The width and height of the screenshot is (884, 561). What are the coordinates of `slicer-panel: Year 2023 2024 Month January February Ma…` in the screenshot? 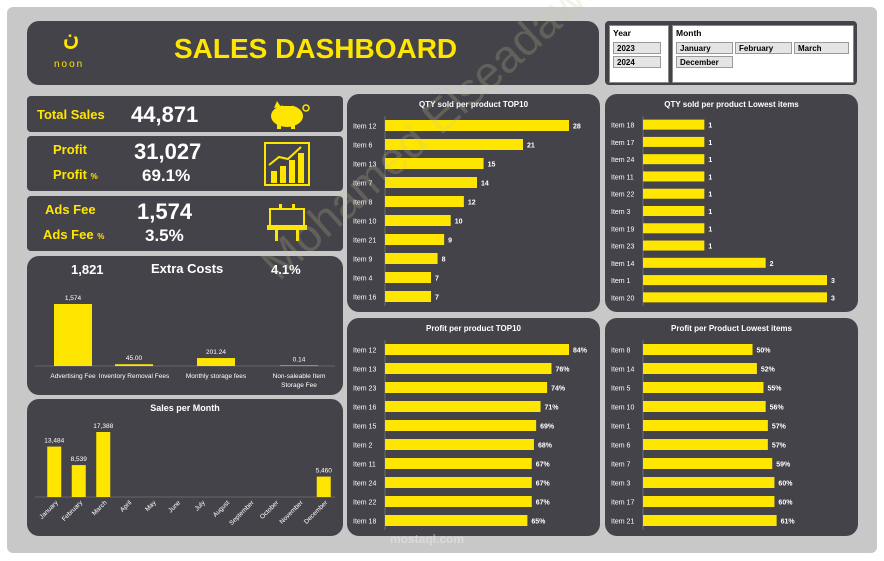 It's located at (731, 53).